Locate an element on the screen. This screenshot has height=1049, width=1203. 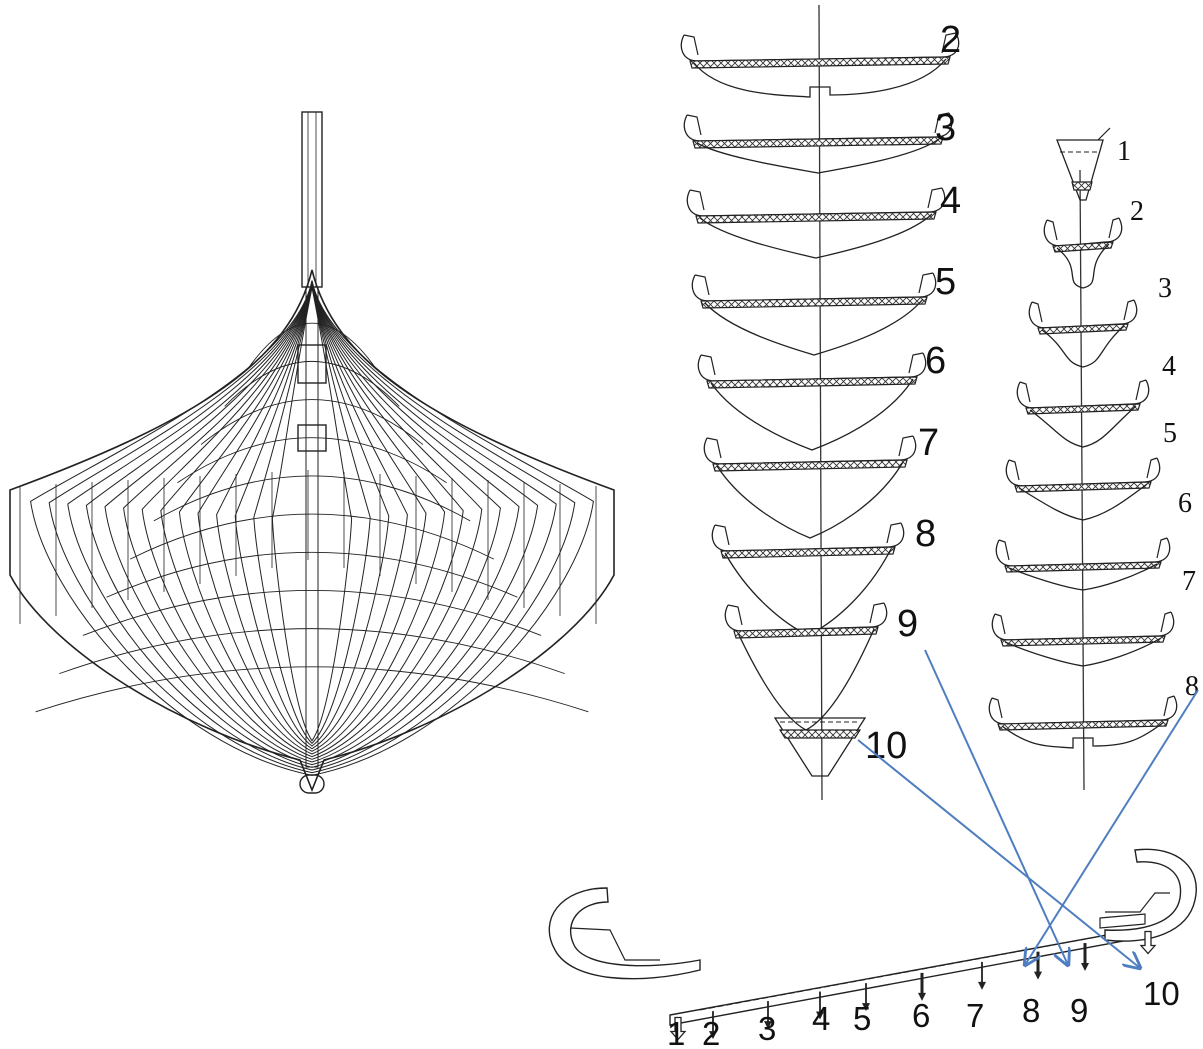
section-label-right-4: 4 is located at coordinates (1169, 366).